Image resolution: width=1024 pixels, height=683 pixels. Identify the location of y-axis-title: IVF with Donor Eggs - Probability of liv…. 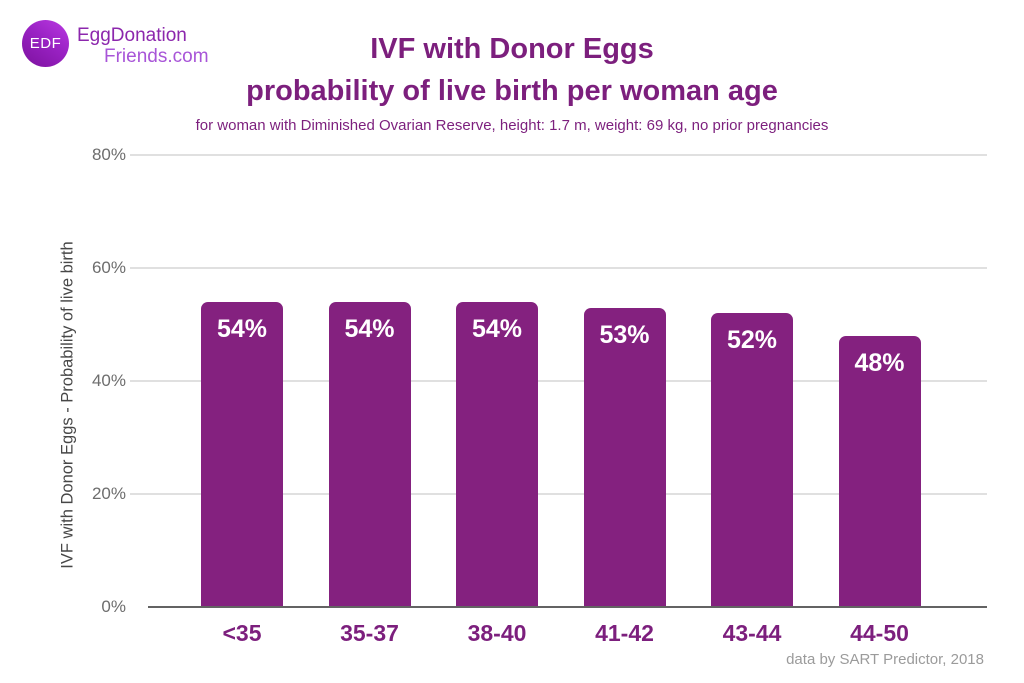
(67, 405).